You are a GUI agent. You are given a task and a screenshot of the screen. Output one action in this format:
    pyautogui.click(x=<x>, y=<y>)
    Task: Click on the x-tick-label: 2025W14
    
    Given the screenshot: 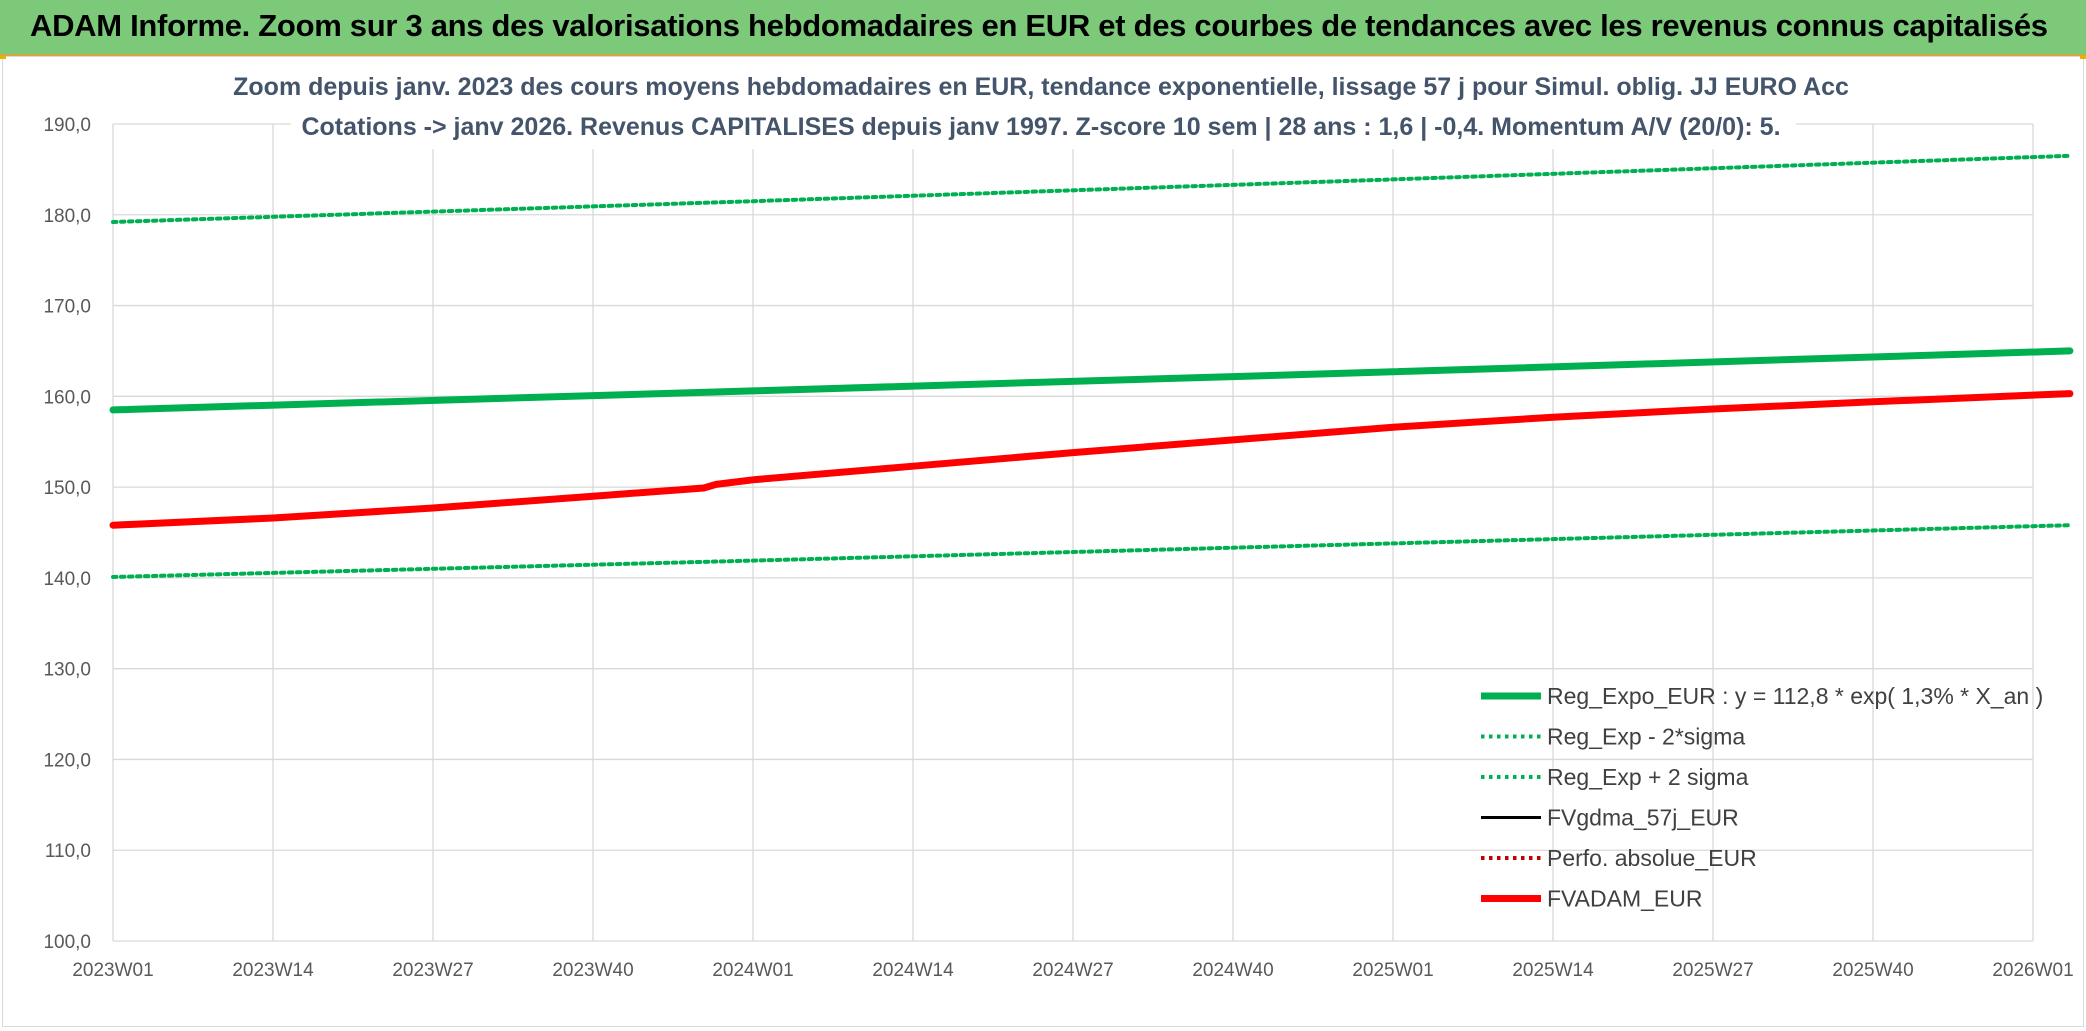 What is the action you would take?
    pyautogui.click(x=1553, y=970)
    